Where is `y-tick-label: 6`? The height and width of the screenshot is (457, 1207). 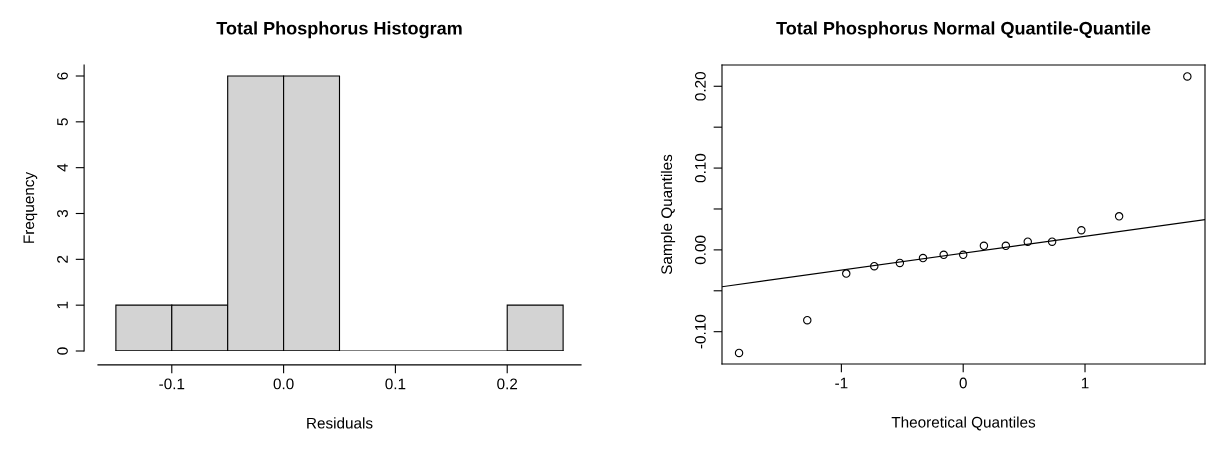
y-tick-label: 6 is located at coordinates (62, 76).